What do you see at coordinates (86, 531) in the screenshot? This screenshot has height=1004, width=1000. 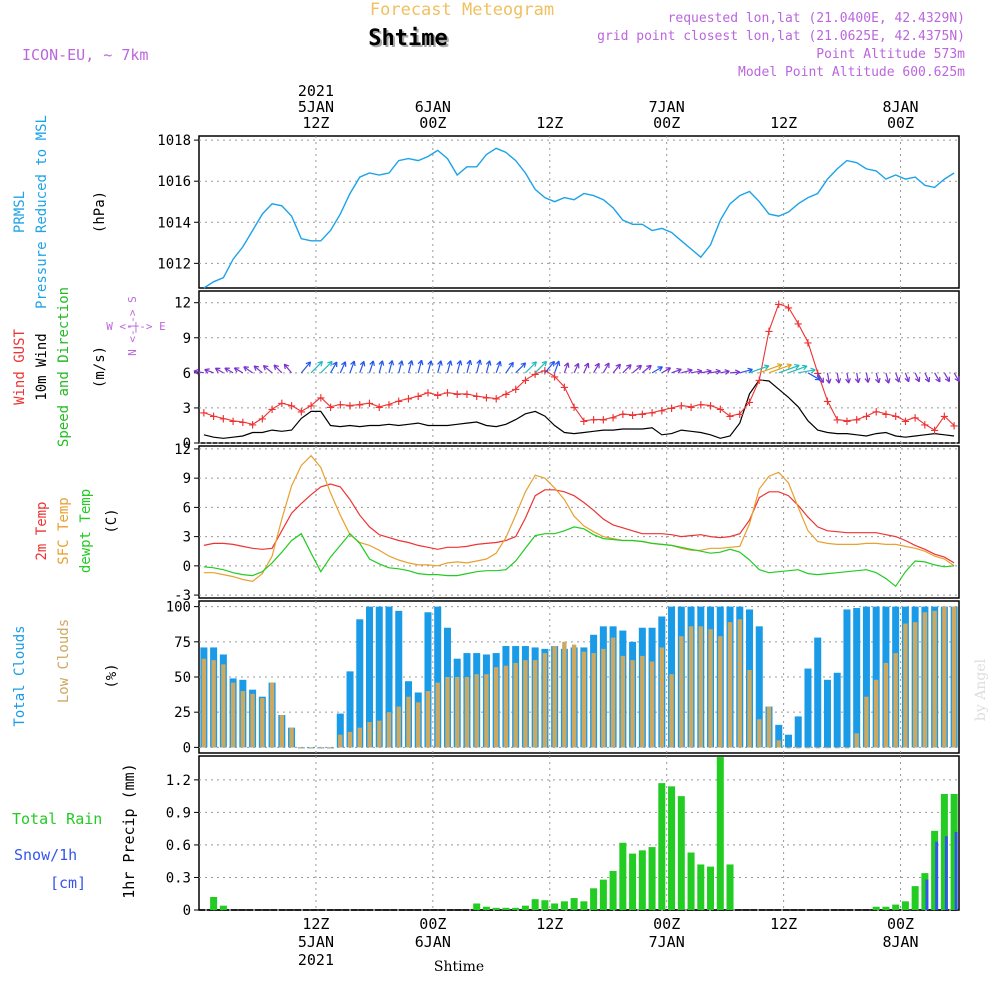 I see `label-dewpt: dewpt Temp` at bounding box center [86, 531].